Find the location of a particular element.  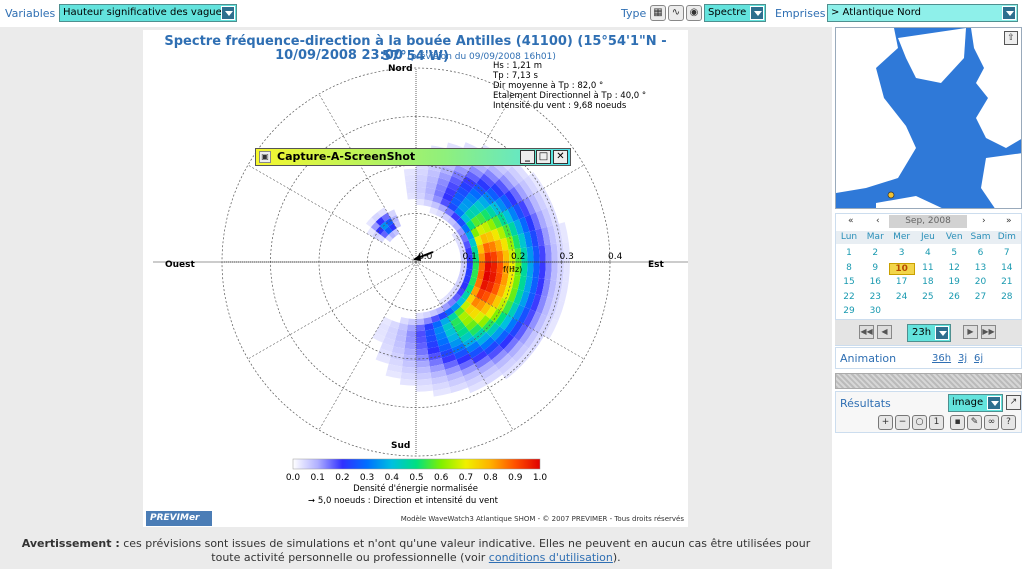

maximize-button: □ is located at coordinates (543, 157).